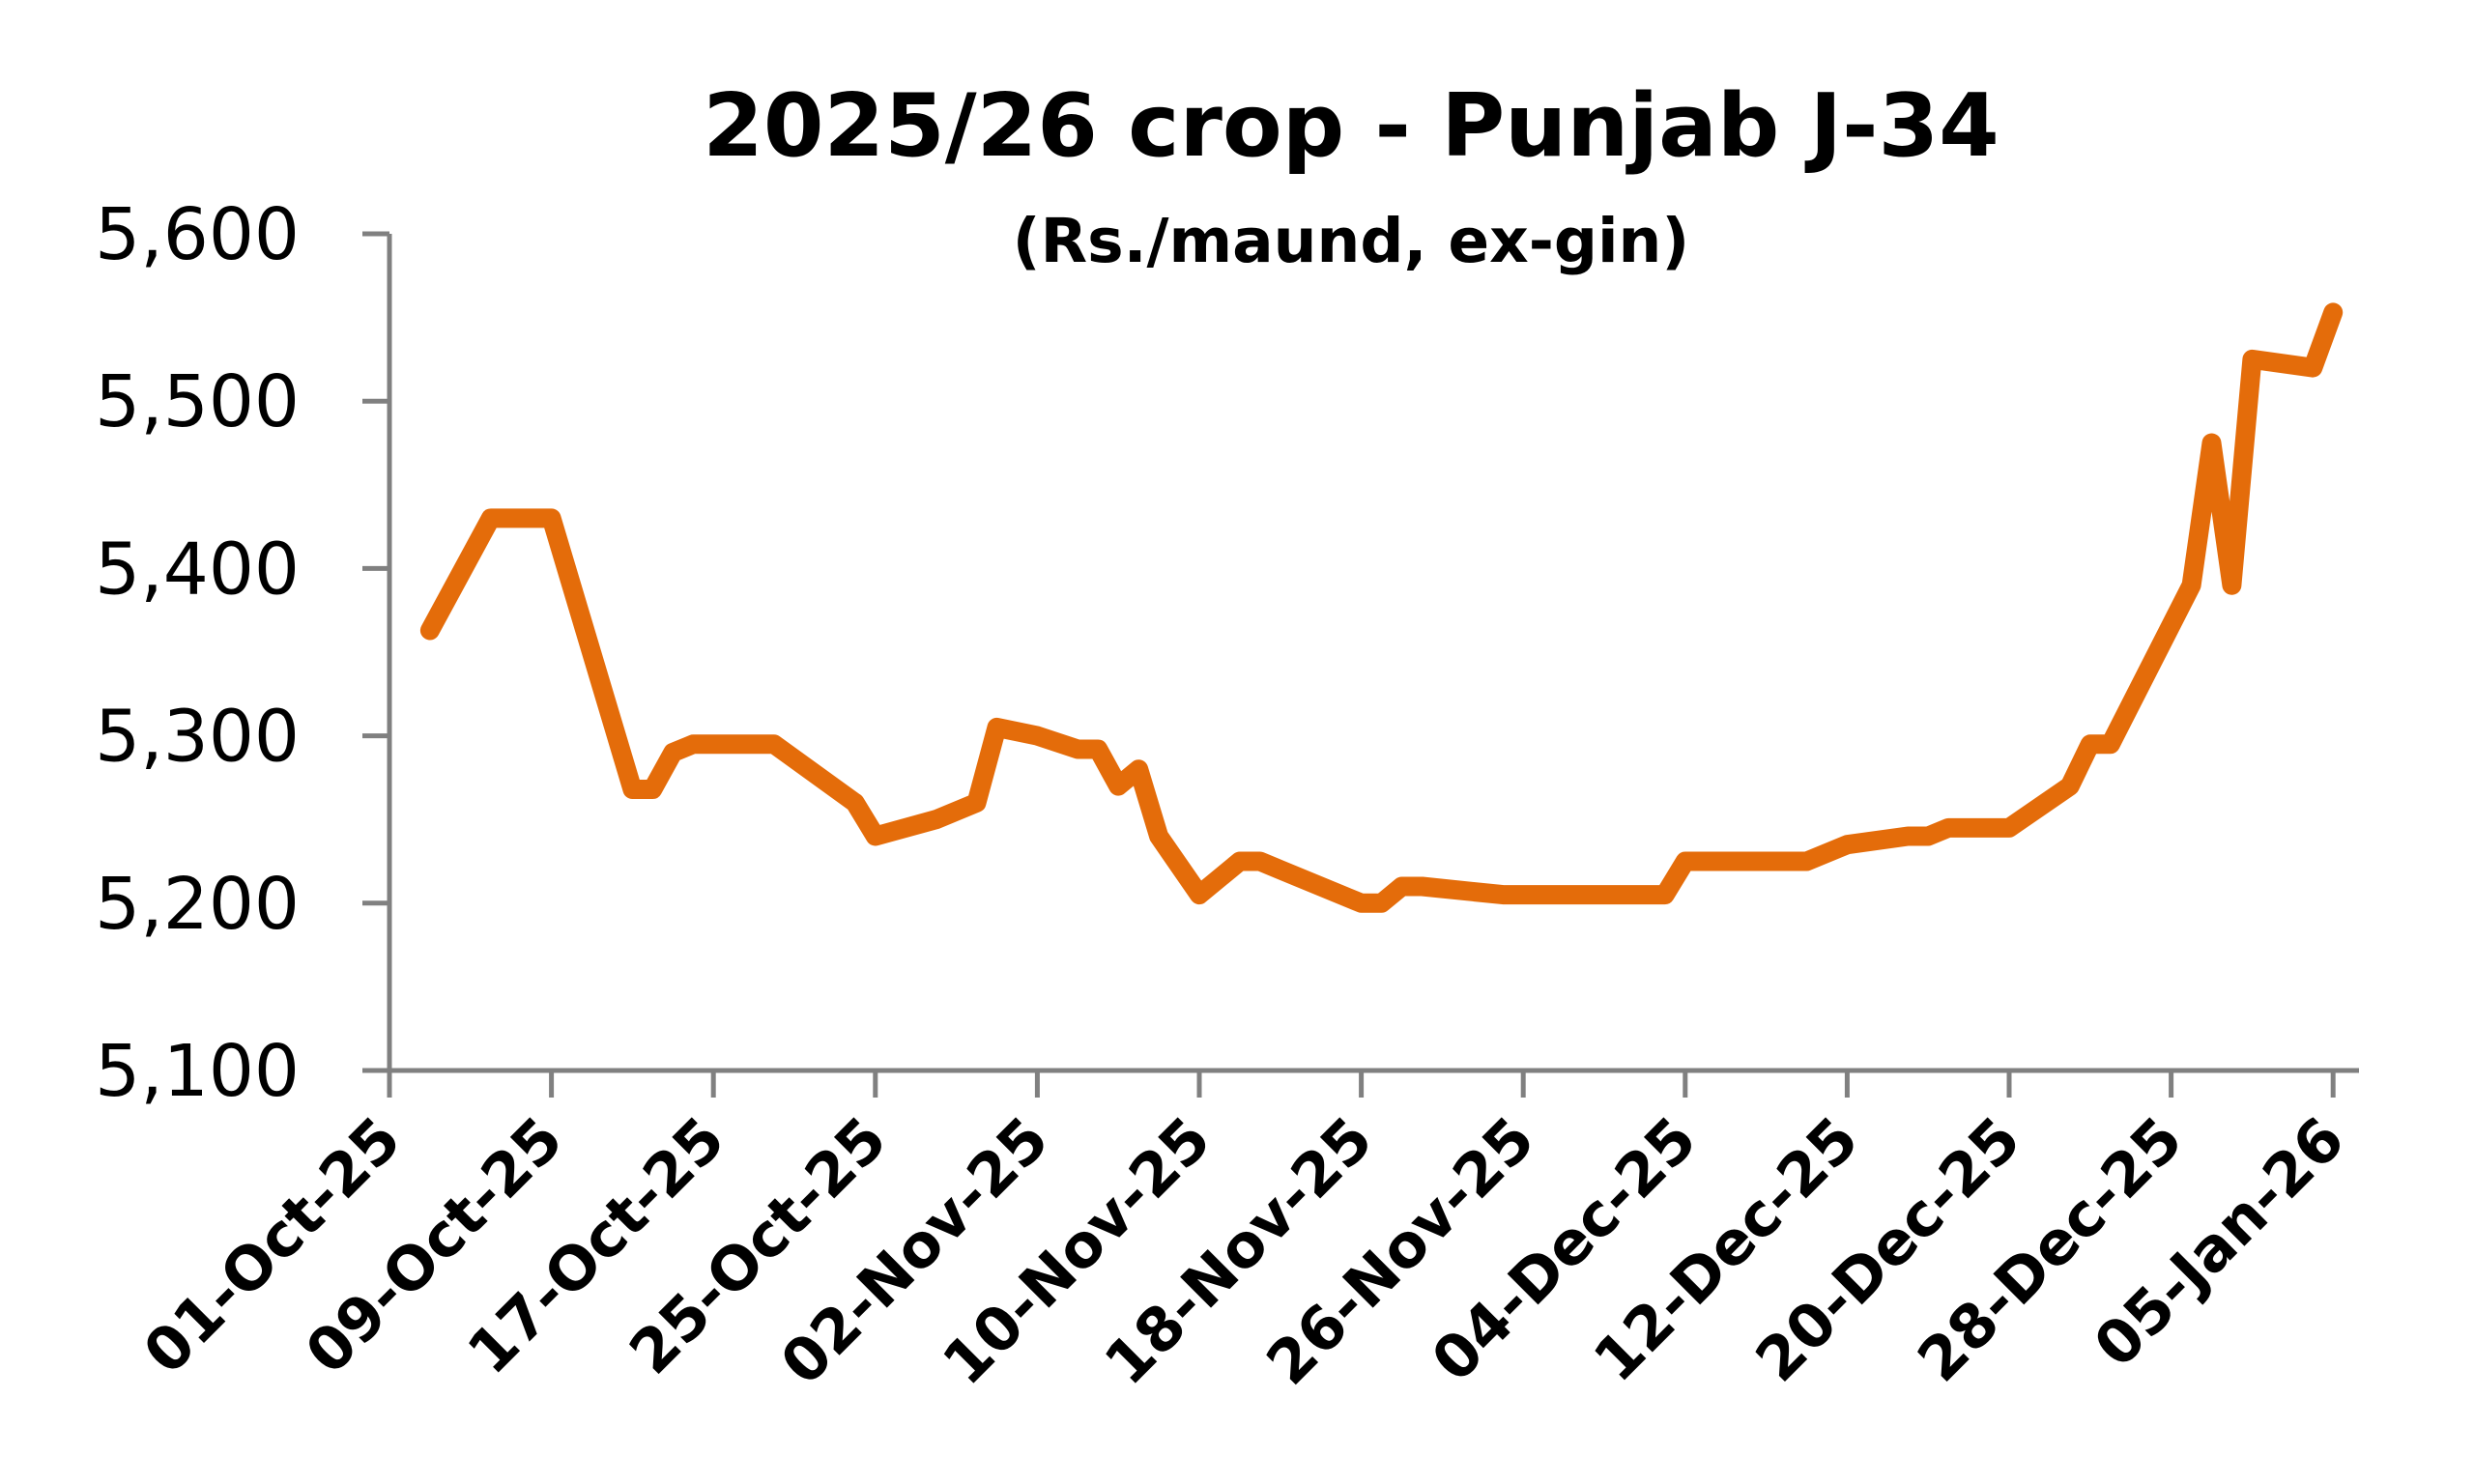 This screenshot has height=1484, width=2474. What do you see at coordinates (197, 738) in the screenshot?
I see `y-tick-label: 5,300` at bounding box center [197, 738].